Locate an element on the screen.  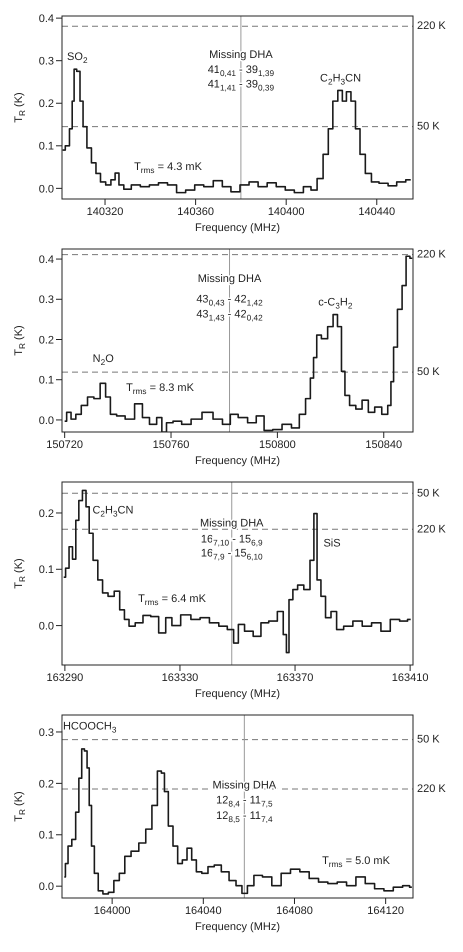
x-tick-label: 164080 is located at coordinates (294, 910).